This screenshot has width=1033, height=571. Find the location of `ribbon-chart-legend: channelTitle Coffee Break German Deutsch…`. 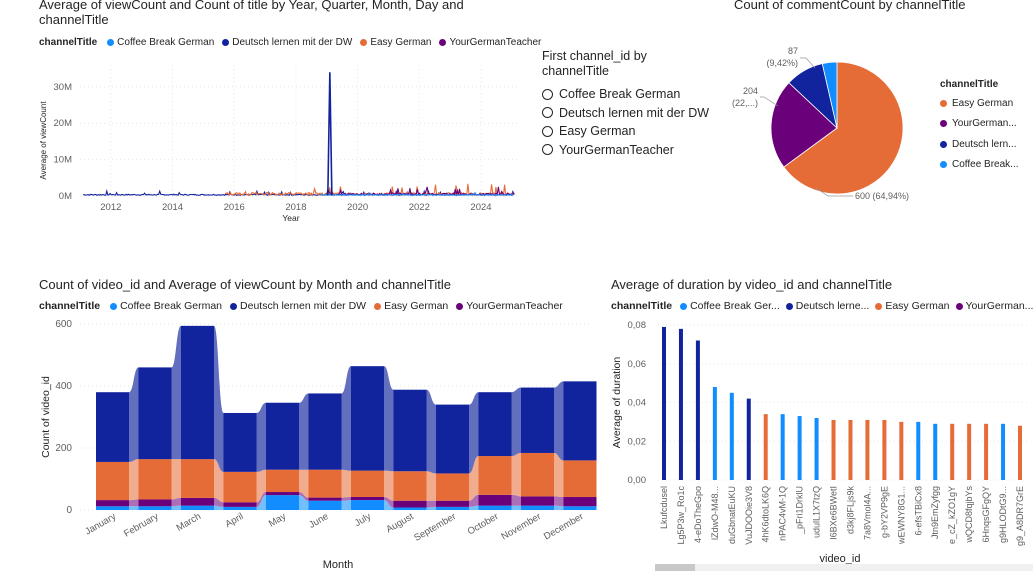

ribbon-chart-legend: channelTitle Coffee Break German Deutsch… is located at coordinates (301, 306).